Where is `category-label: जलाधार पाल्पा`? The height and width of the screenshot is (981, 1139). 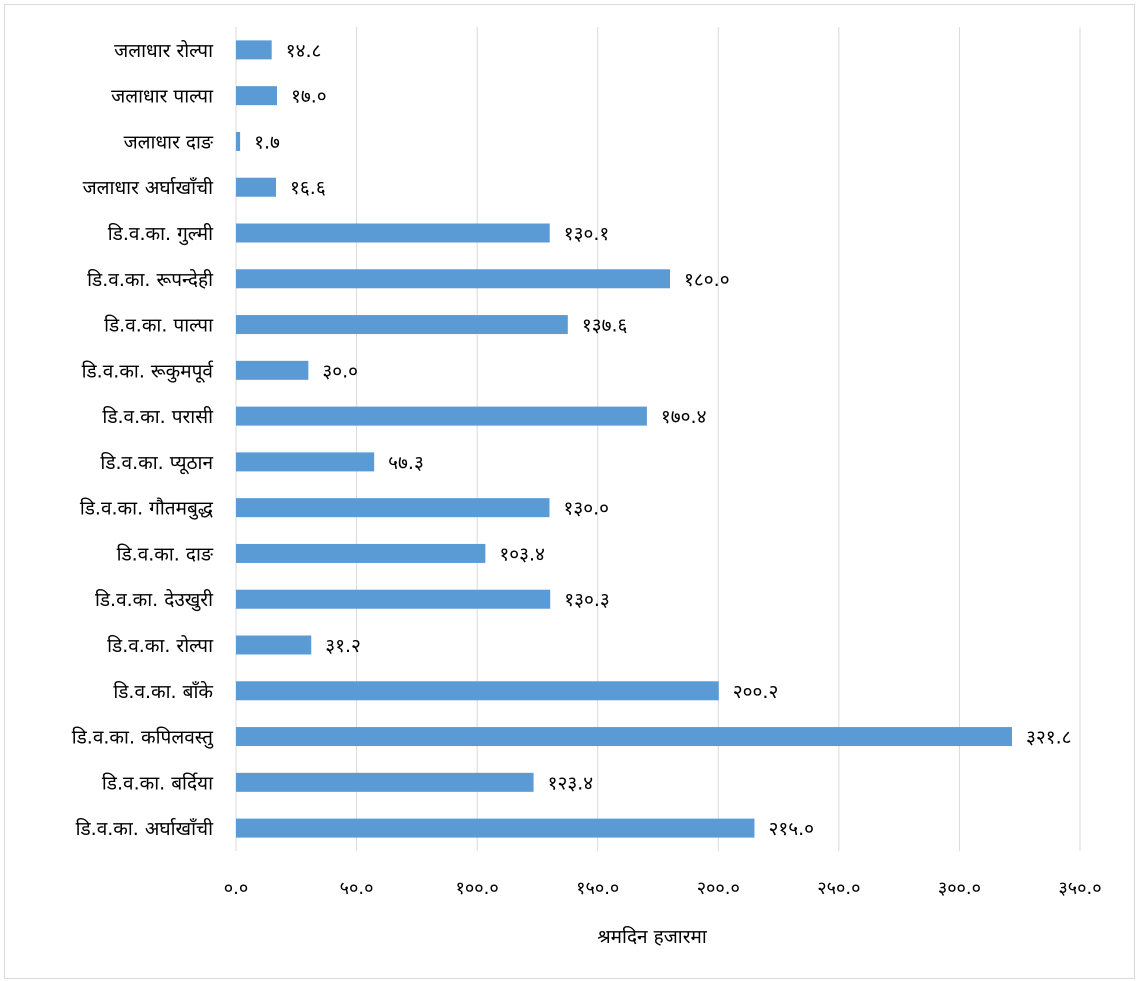 category-label: जलाधार पाल्पा is located at coordinates (162, 97).